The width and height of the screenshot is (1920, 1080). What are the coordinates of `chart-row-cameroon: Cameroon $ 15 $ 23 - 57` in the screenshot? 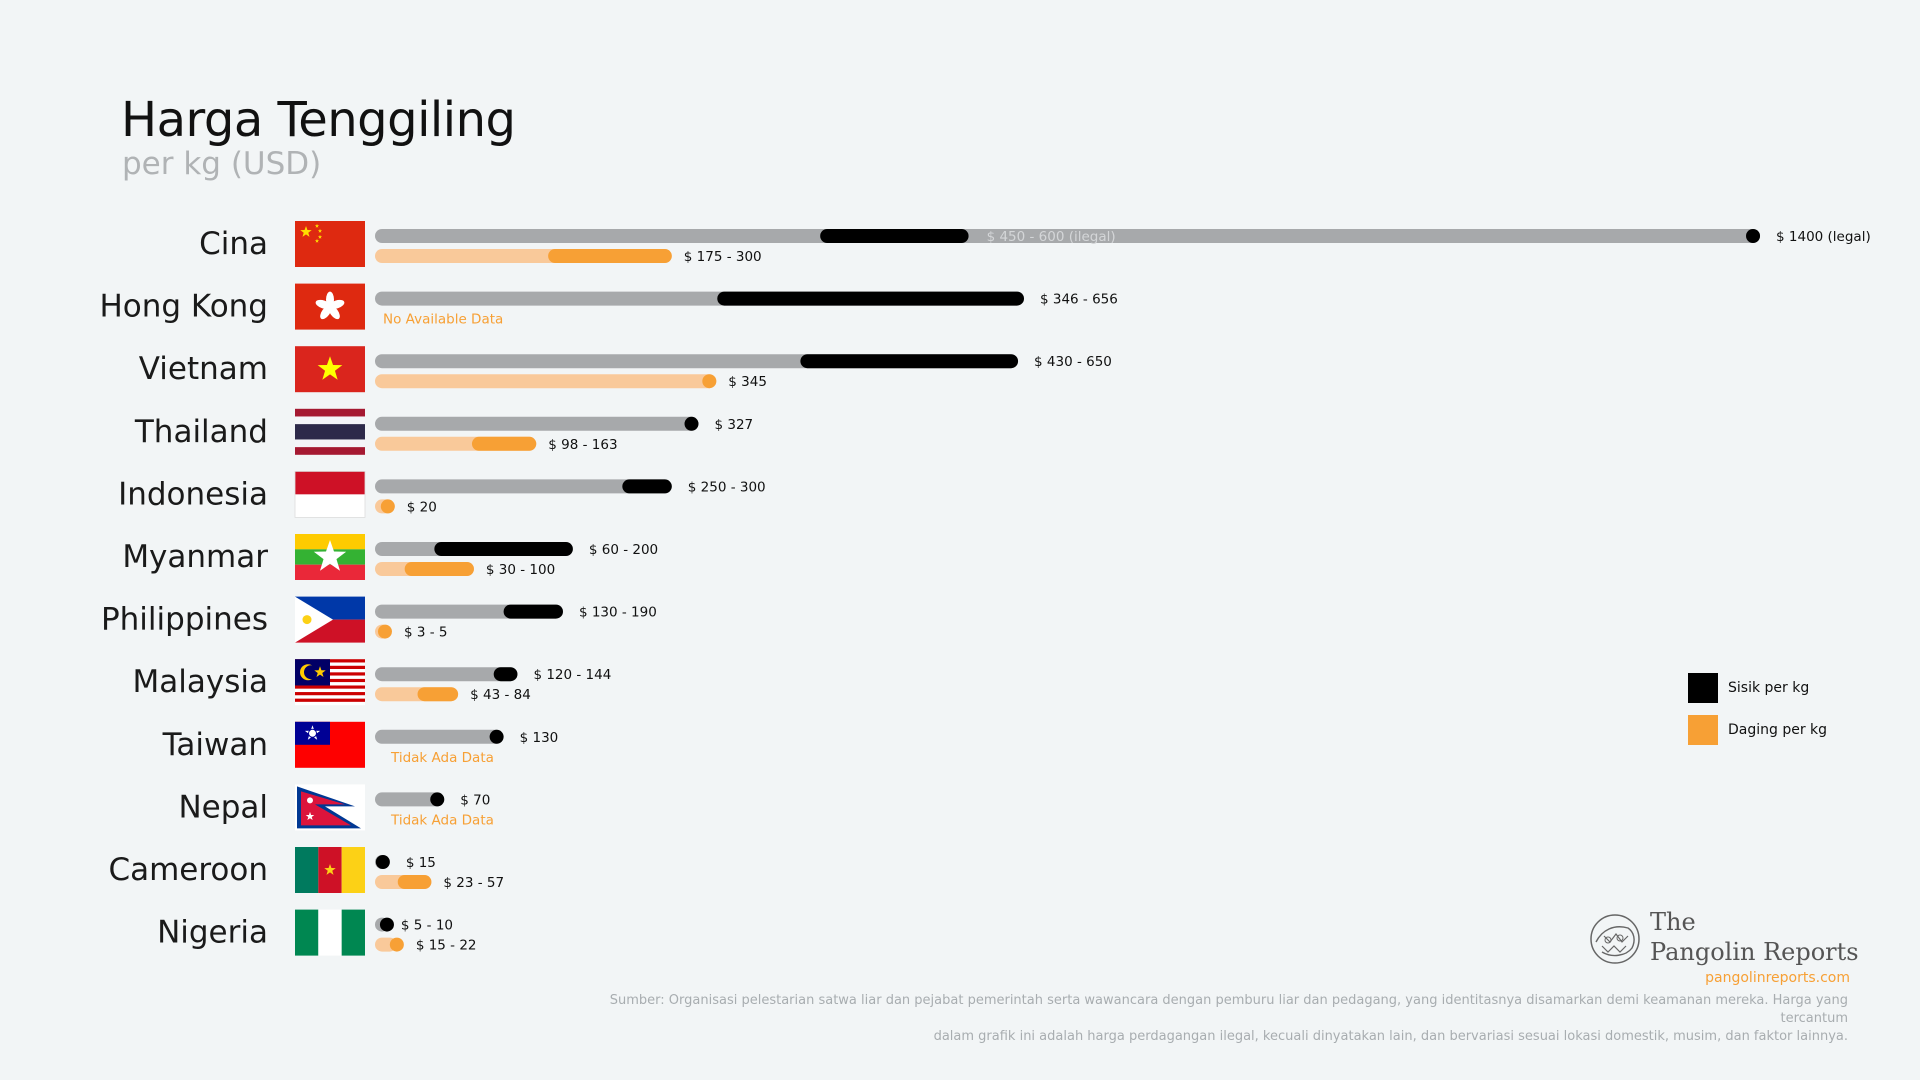 It's located at (306, 870).